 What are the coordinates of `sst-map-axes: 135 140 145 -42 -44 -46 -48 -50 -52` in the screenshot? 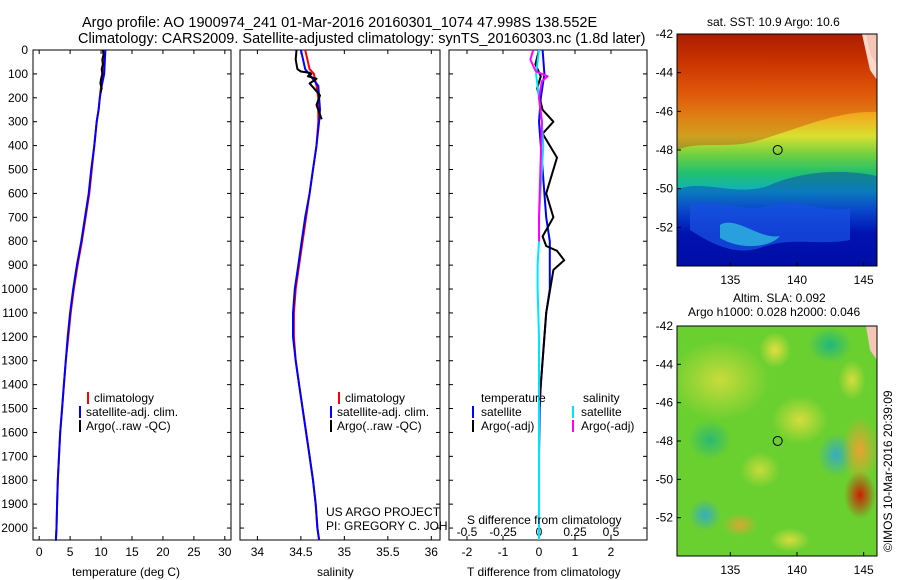 It's located at (765, 157).